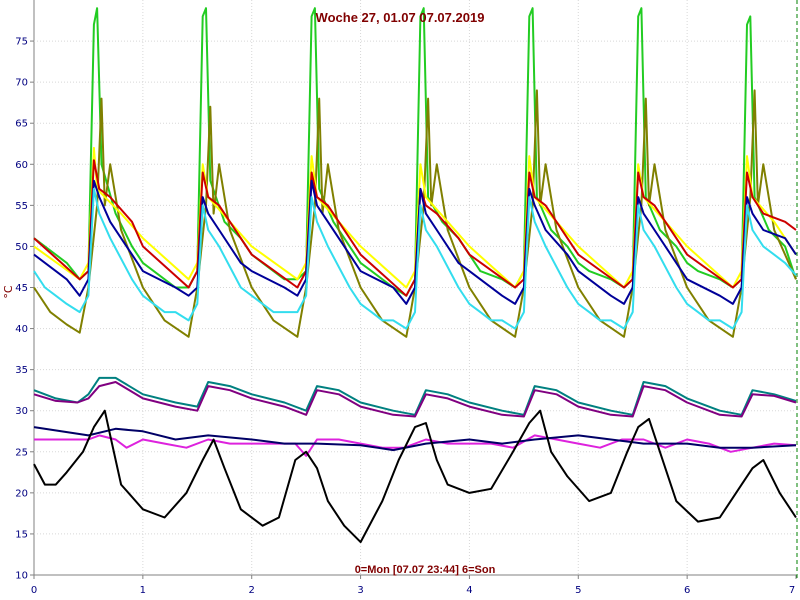  Describe the element at coordinates (414, 585) in the screenshot. I see `x-ticks: 0 1 2 3 4 5 6 7` at that location.